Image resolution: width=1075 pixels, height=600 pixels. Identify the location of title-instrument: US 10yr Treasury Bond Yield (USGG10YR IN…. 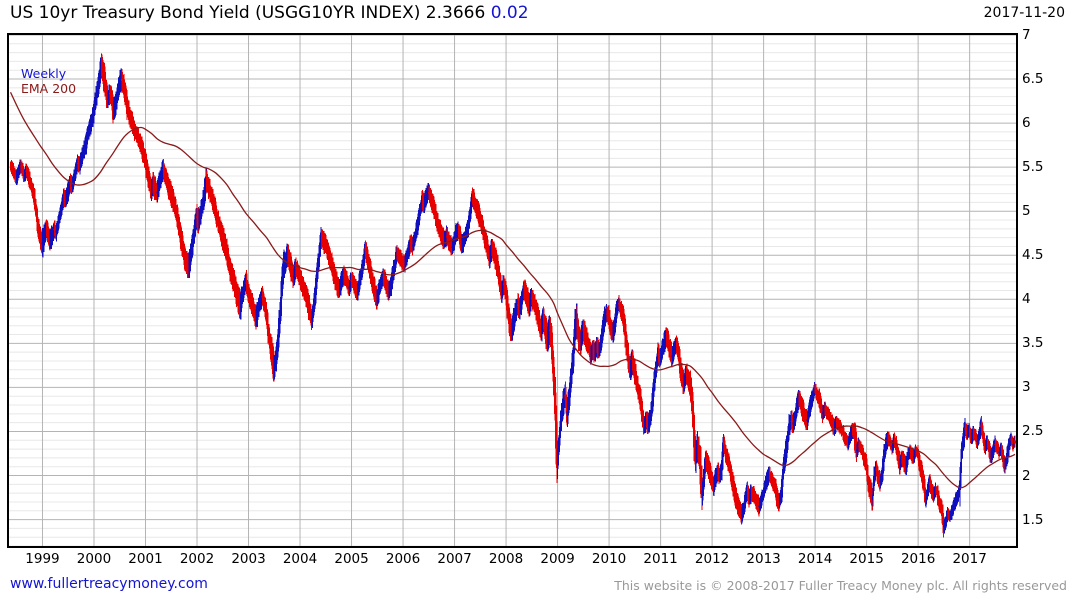
(215, 13).